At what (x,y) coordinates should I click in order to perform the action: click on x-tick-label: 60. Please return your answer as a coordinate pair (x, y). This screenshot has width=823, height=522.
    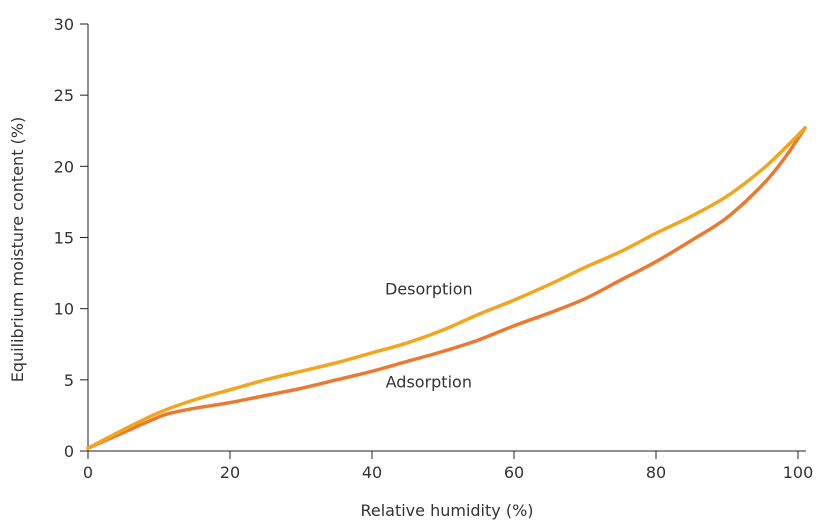
    Looking at the image, I should click on (514, 472).